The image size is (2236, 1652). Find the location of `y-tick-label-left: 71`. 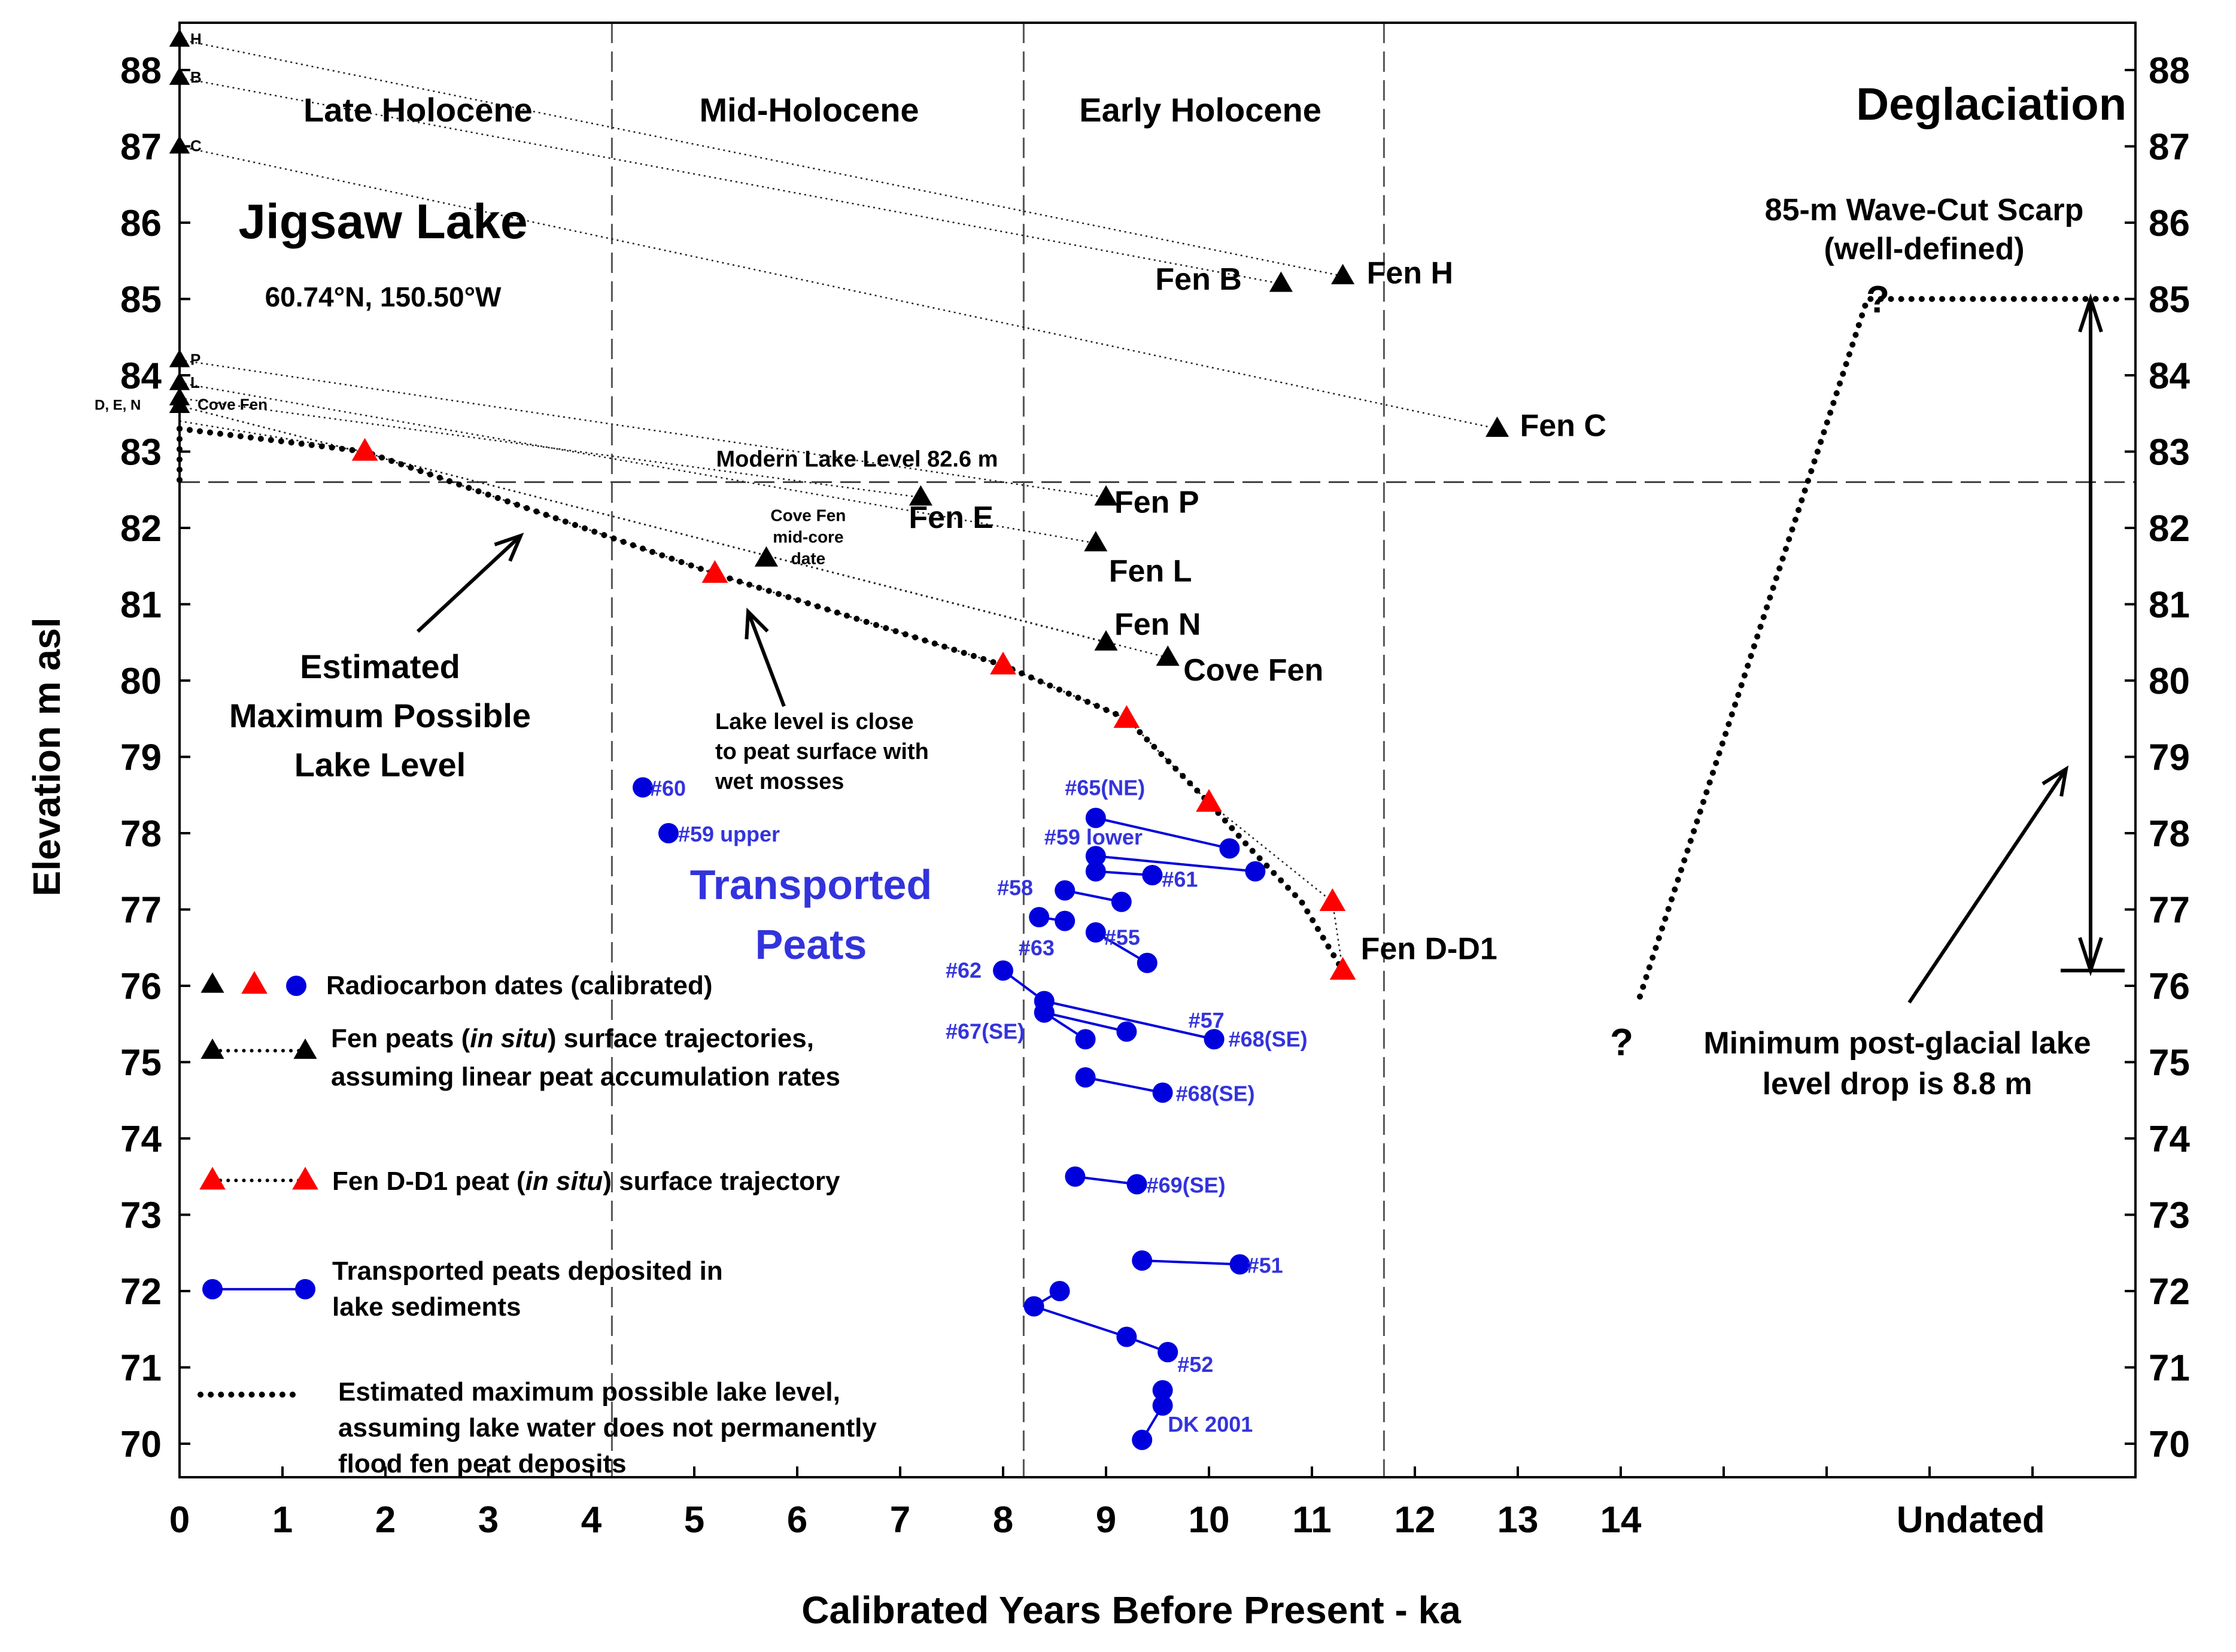

y-tick-label-left: 71 is located at coordinates (141, 1368).